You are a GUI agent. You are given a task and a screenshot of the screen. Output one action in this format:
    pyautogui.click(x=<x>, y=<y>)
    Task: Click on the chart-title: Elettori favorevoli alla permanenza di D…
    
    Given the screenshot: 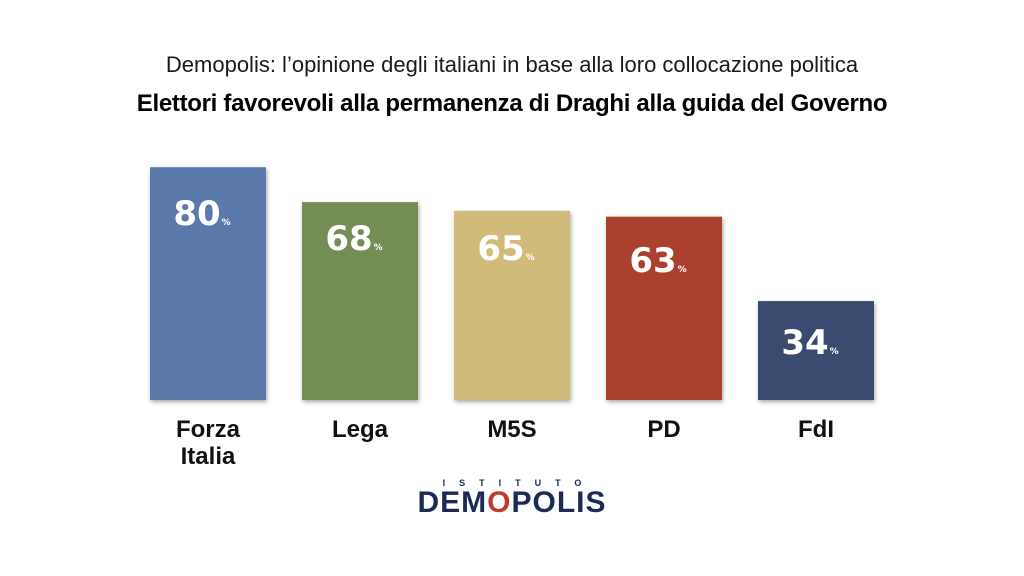 What is the action you would take?
    pyautogui.click(x=512, y=103)
    